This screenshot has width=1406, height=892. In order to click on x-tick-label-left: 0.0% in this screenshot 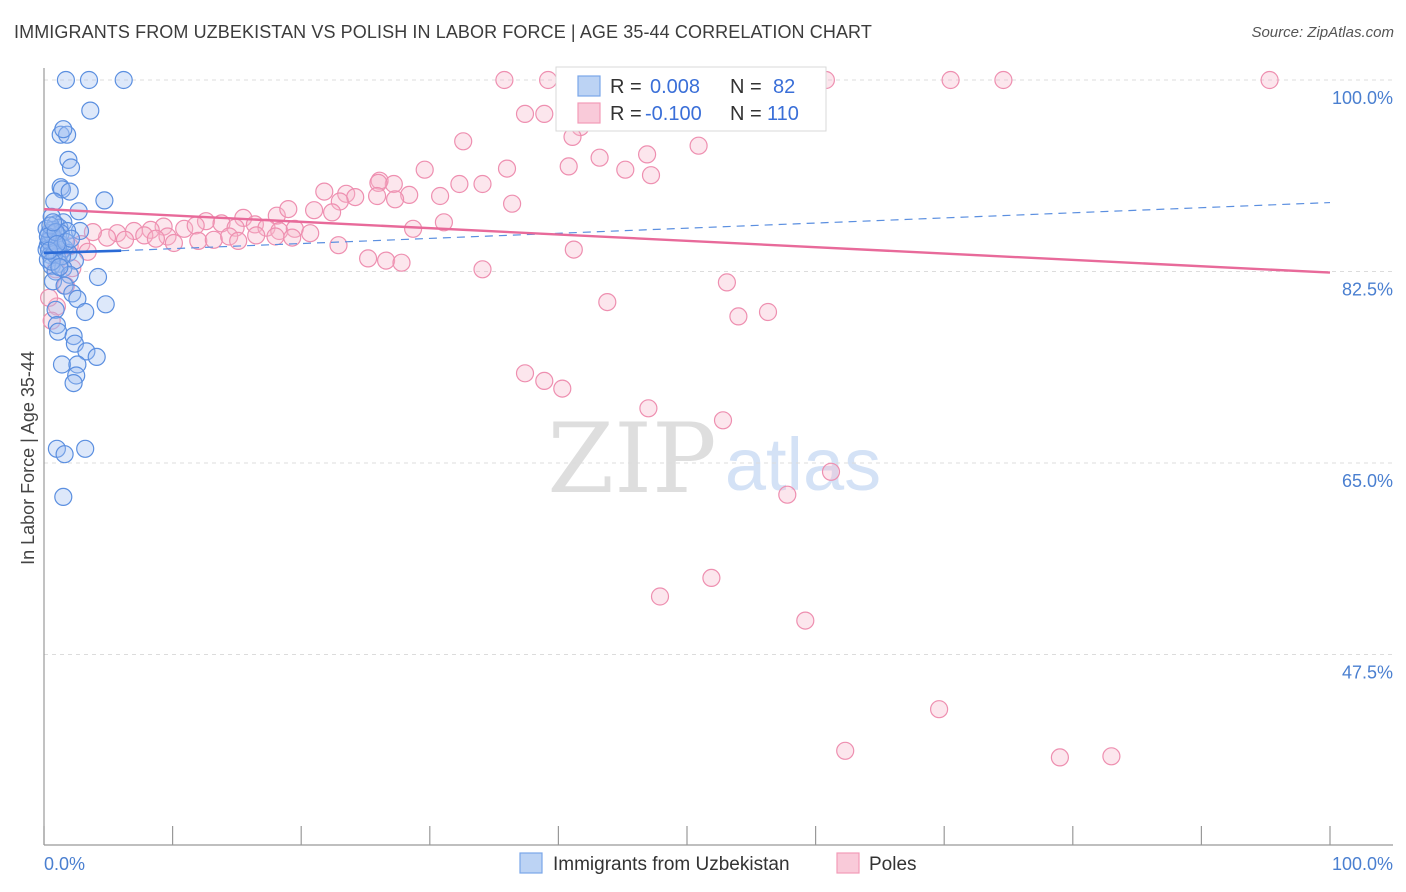, I will do `click(64, 864)`.